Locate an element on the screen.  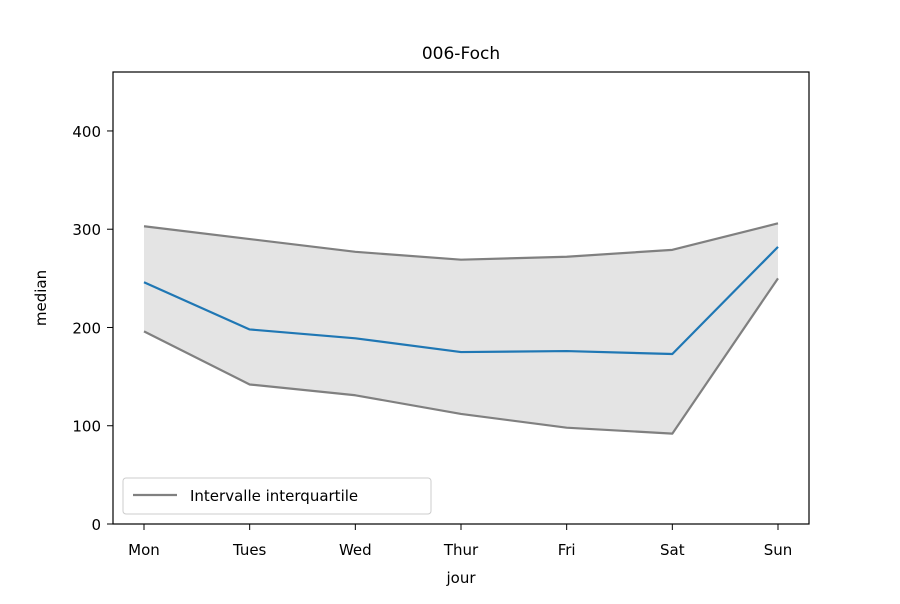
x-tick-label: Mon is located at coordinates (144, 550).